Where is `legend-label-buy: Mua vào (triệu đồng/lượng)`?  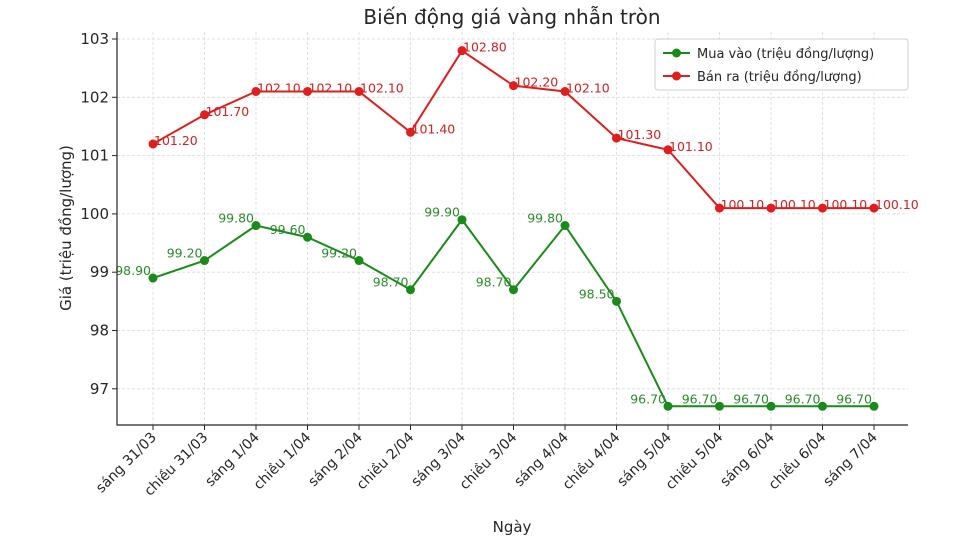 legend-label-buy: Mua vào (triệu đồng/lượng) is located at coordinates (785, 54).